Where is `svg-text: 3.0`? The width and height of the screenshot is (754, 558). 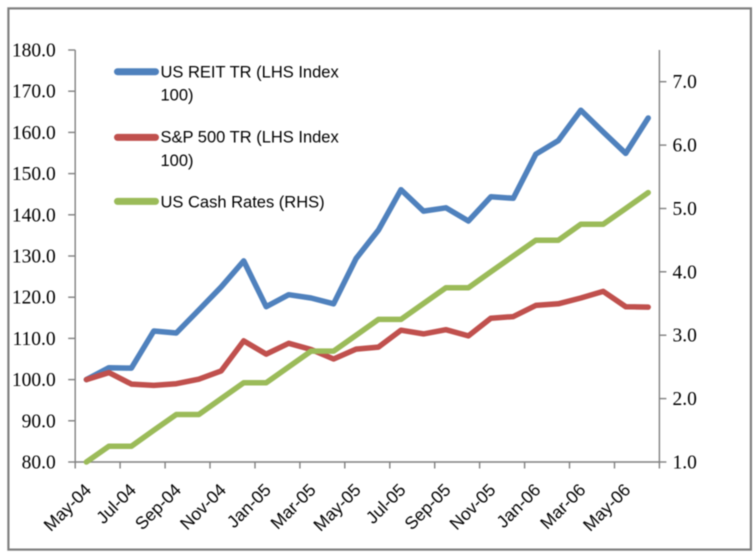
svg-text: 3.0 is located at coordinates (685, 336).